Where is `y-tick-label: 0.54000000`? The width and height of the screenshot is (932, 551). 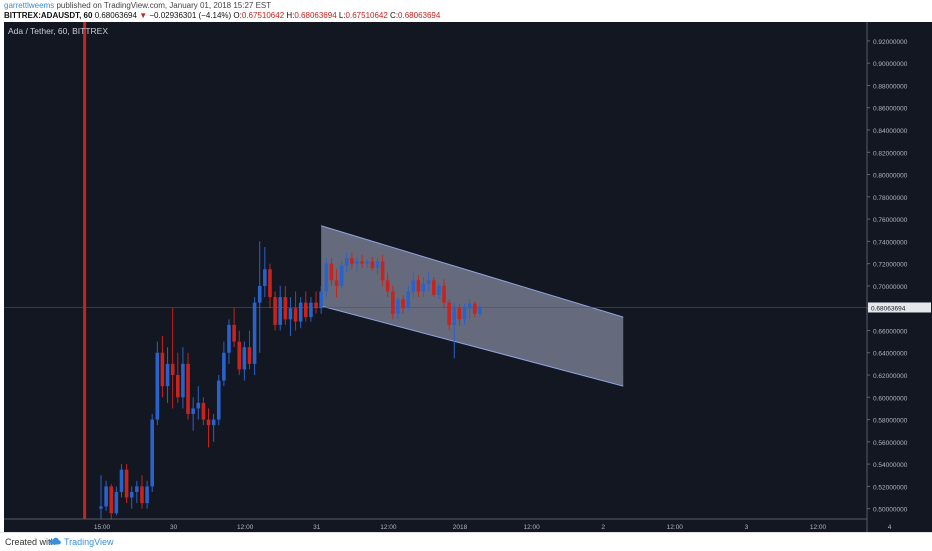
y-tick-label: 0.54000000 is located at coordinates (890, 465).